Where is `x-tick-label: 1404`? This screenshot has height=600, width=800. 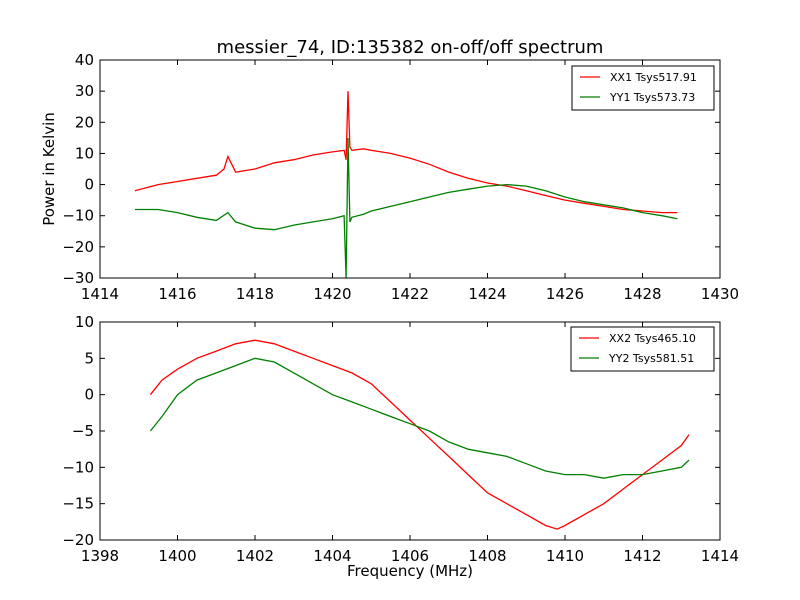 x-tick-label: 1404 is located at coordinates (332, 556).